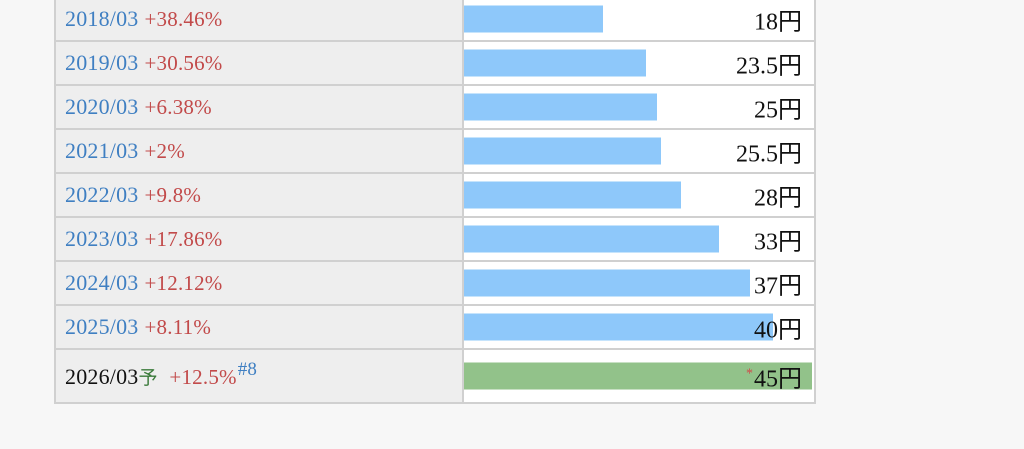 This screenshot has height=449, width=1024. What do you see at coordinates (102, 106) in the screenshot?
I see `period-link: 2020/03` at bounding box center [102, 106].